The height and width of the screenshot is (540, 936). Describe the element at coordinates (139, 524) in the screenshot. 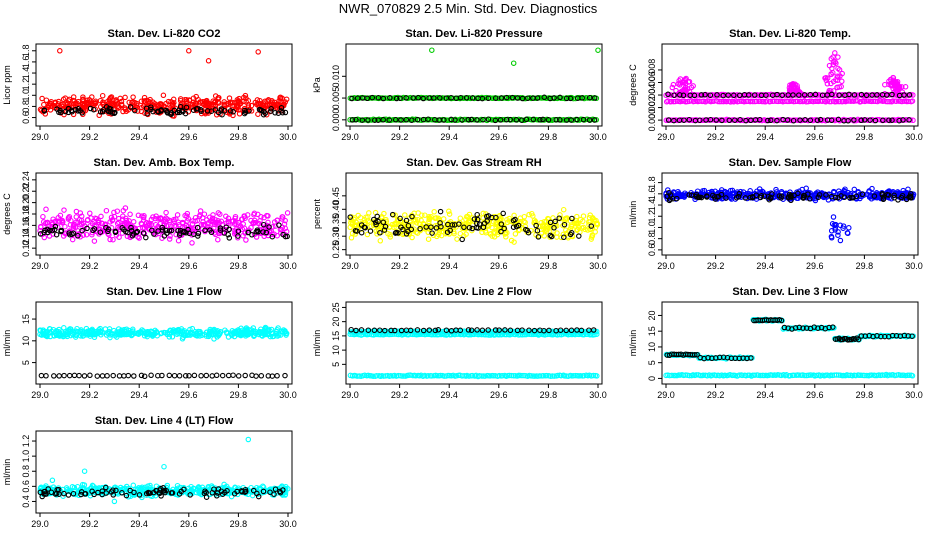

I see `x-tick-label: 29.4` at that location.